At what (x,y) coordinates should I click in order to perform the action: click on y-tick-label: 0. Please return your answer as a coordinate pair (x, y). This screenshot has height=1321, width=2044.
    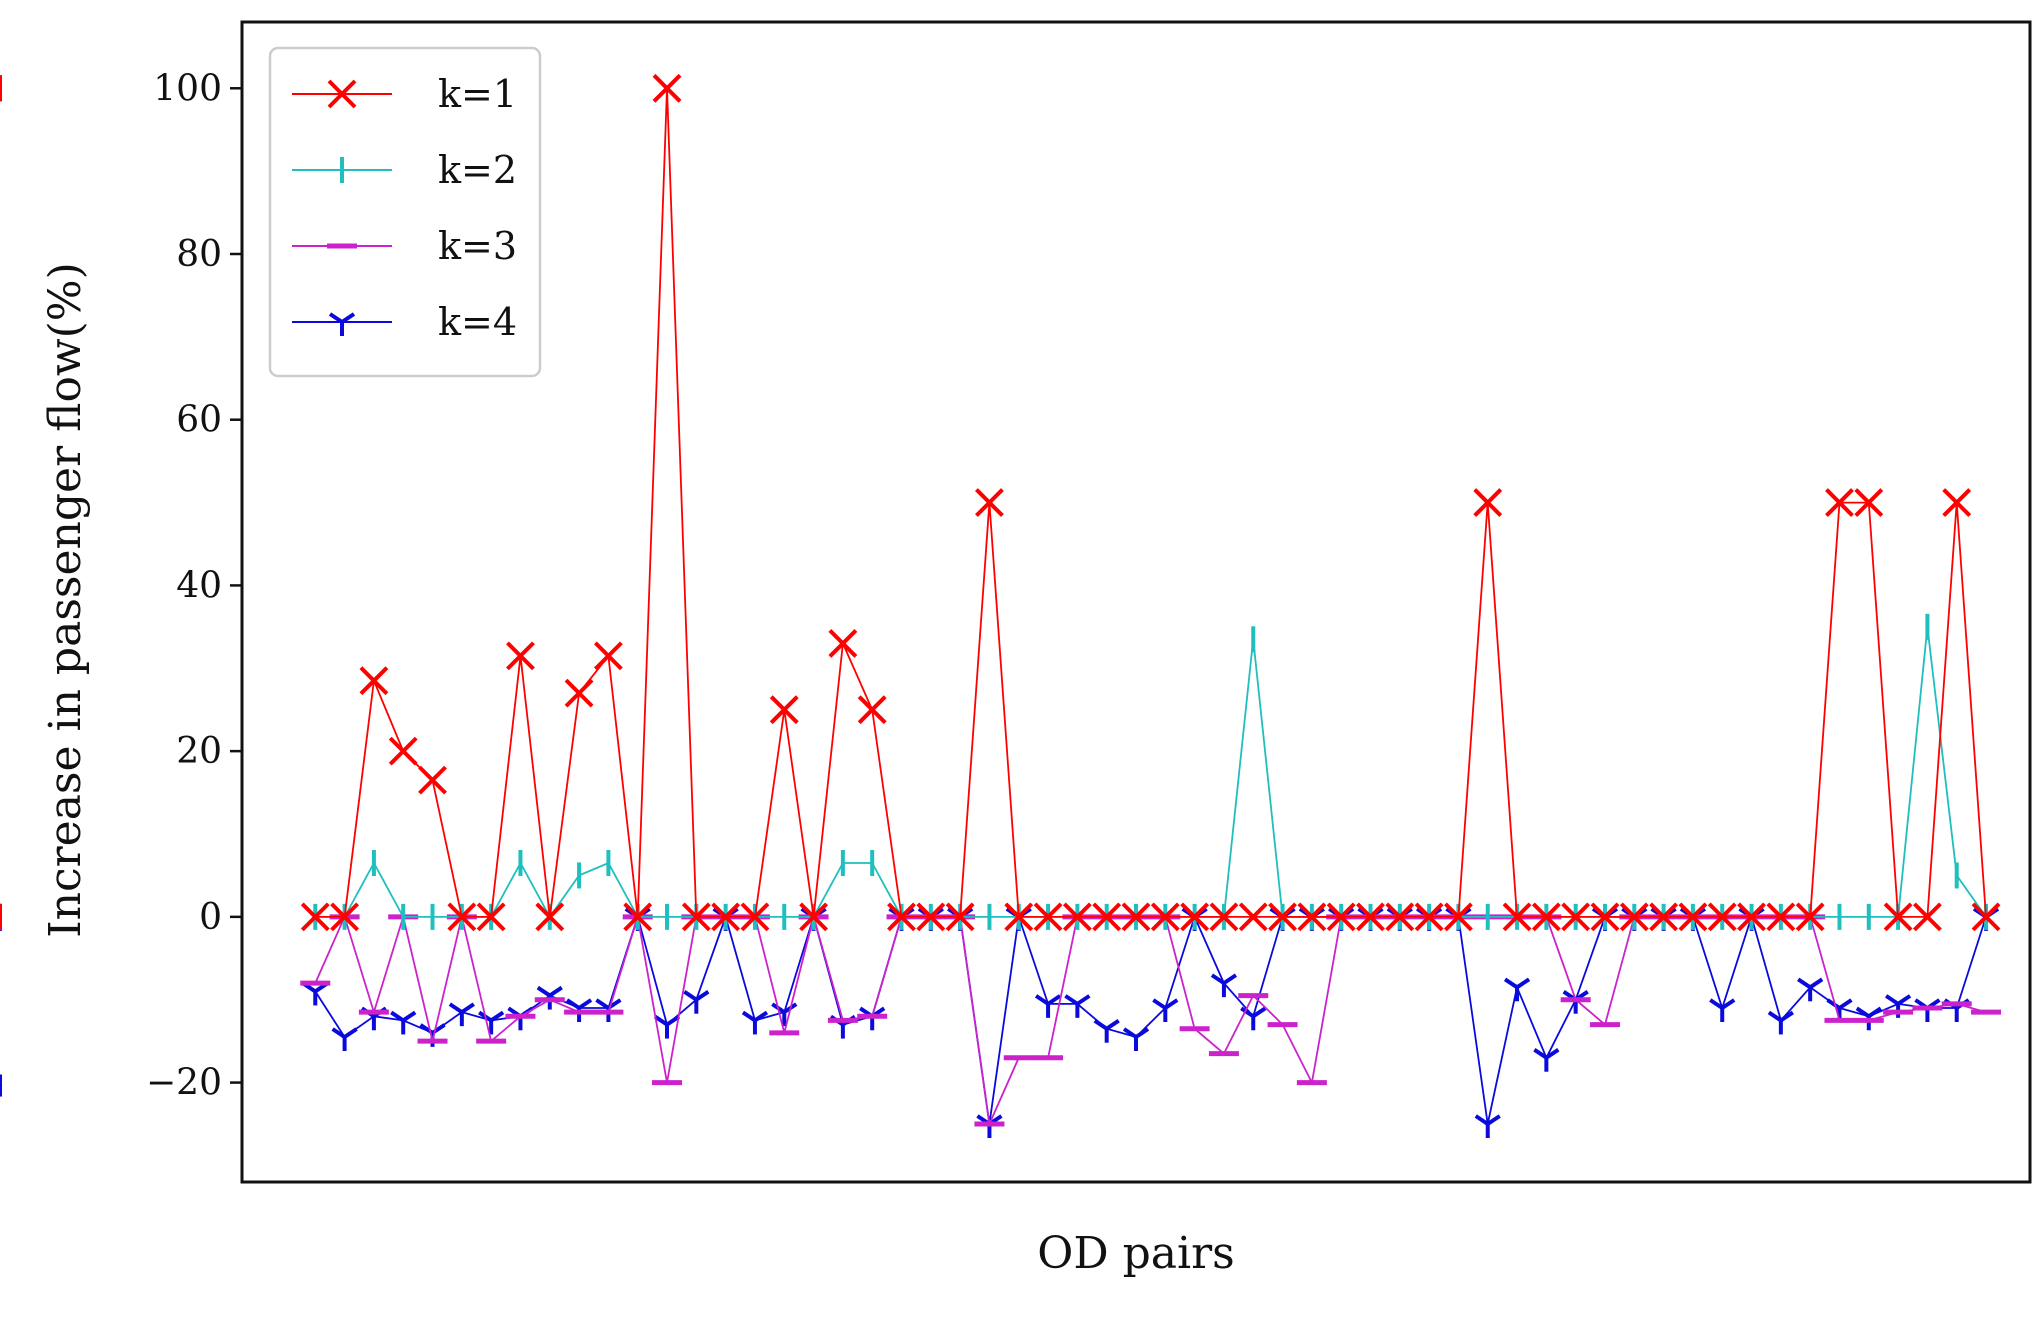
    Looking at the image, I should click on (210, 917).